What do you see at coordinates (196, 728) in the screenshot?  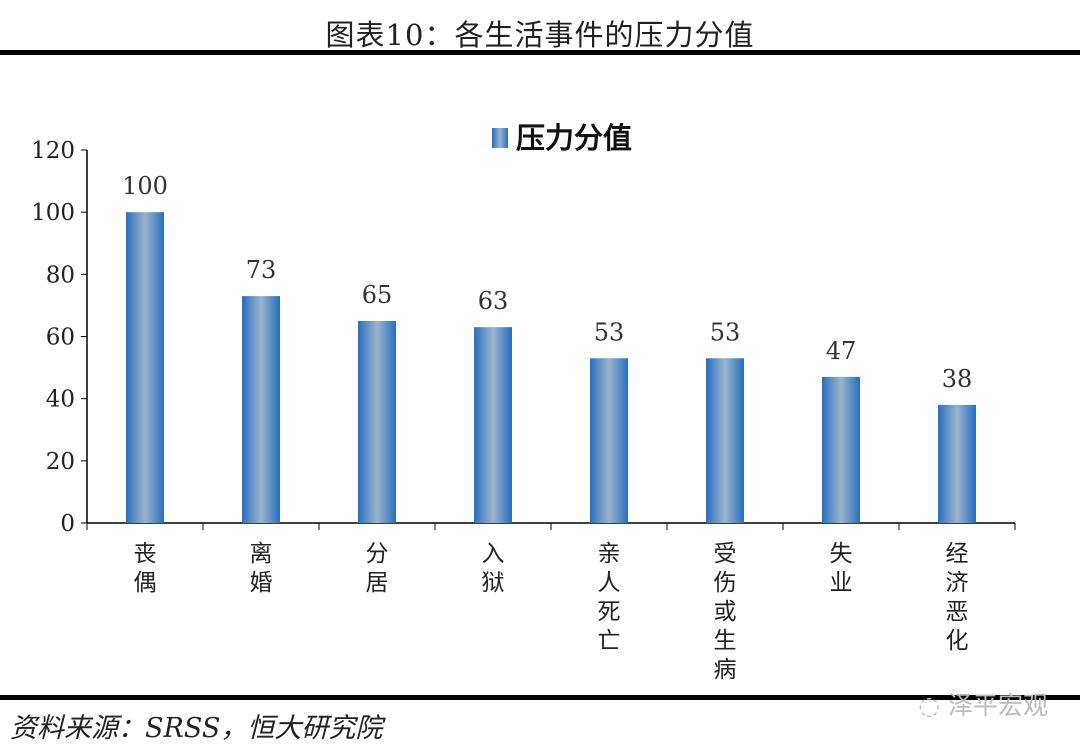 I see `source-note: 资料来源：SRSS，恒大研究院` at bounding box center [196, 728].